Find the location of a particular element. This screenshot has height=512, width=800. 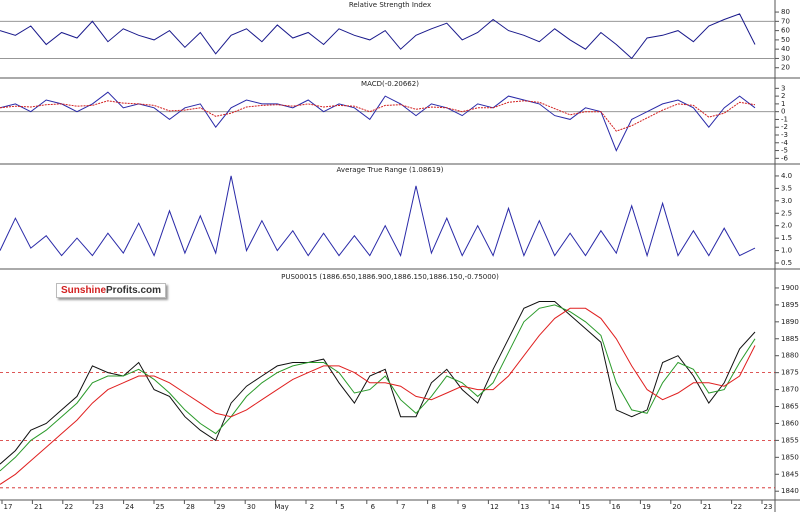

y-tick-label: 50 is located at coordinates (785, 40).